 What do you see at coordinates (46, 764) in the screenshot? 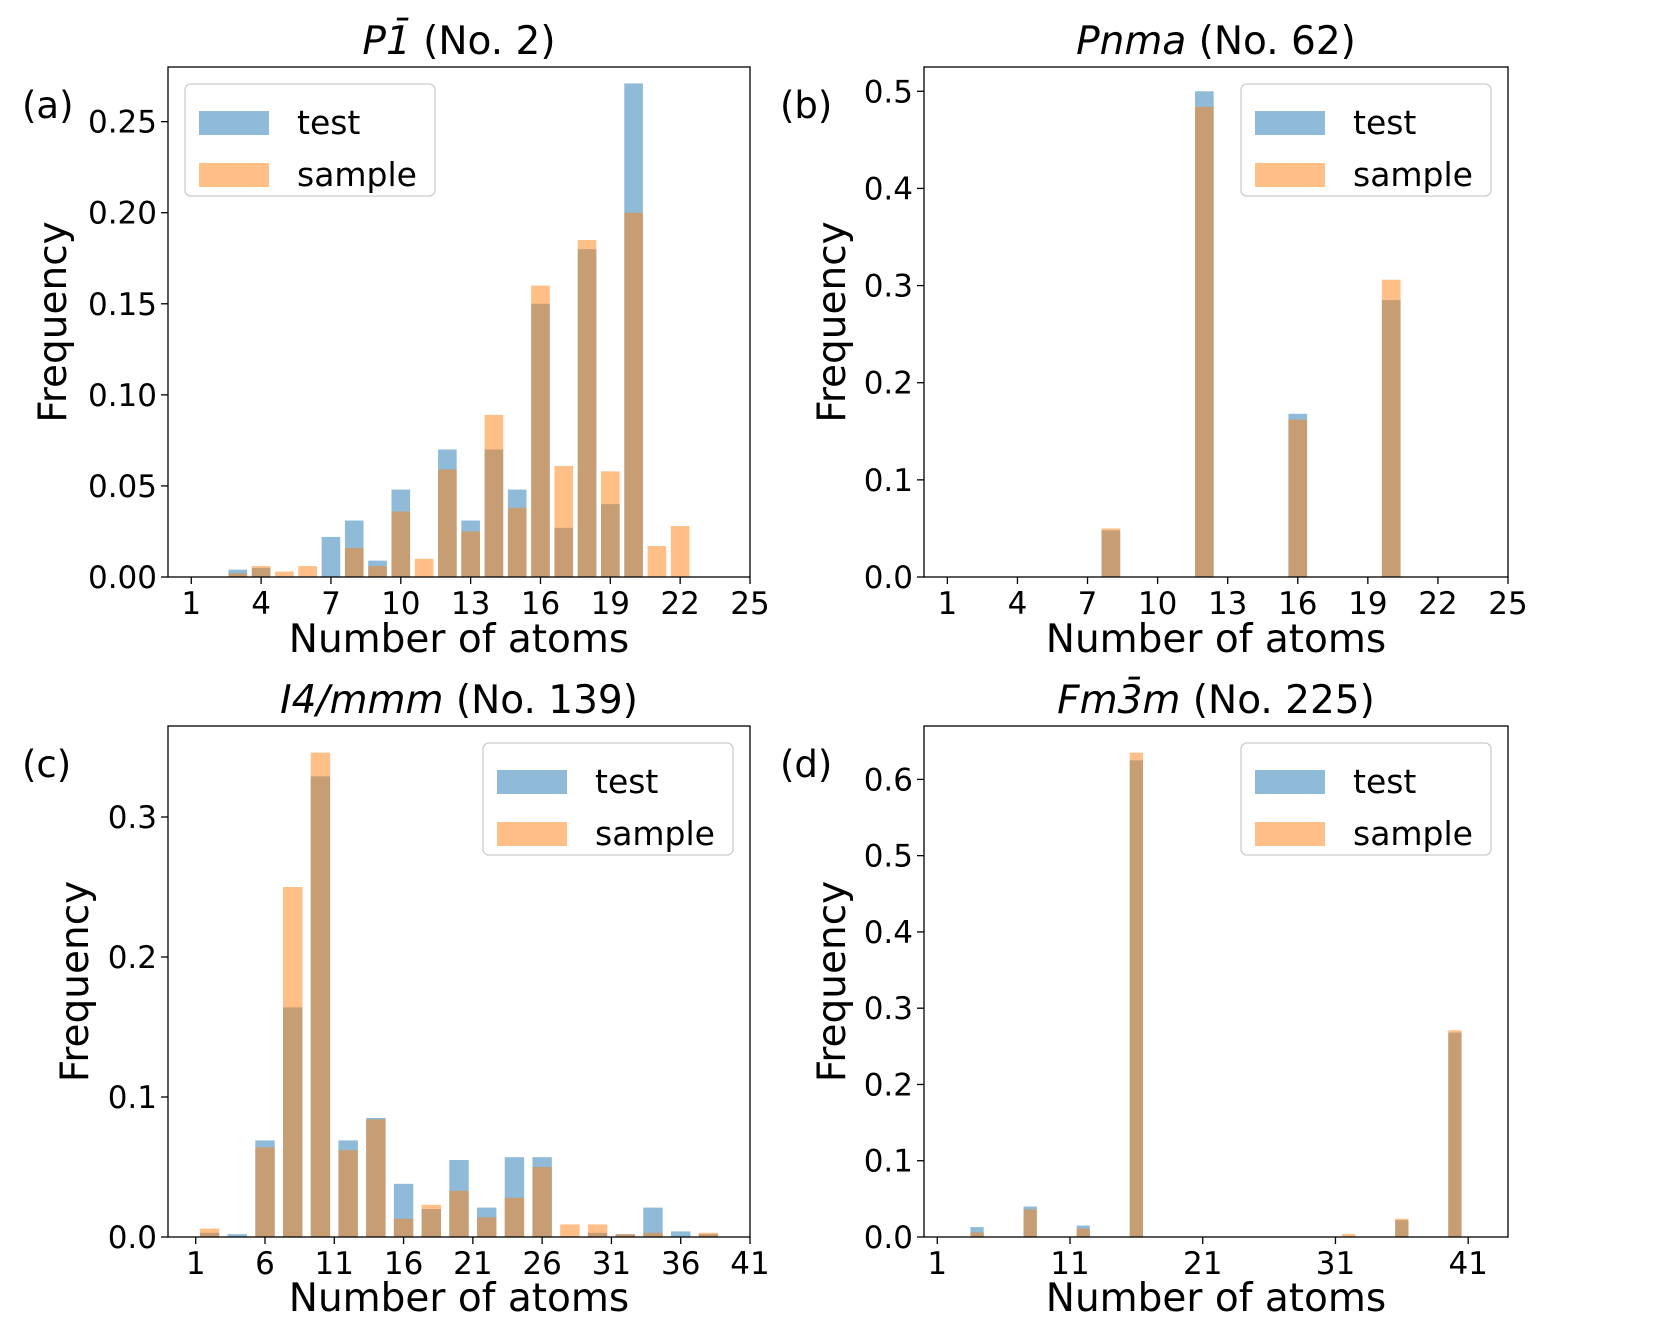
I see `panel-label: (c)` at bounding box center [46, 764].